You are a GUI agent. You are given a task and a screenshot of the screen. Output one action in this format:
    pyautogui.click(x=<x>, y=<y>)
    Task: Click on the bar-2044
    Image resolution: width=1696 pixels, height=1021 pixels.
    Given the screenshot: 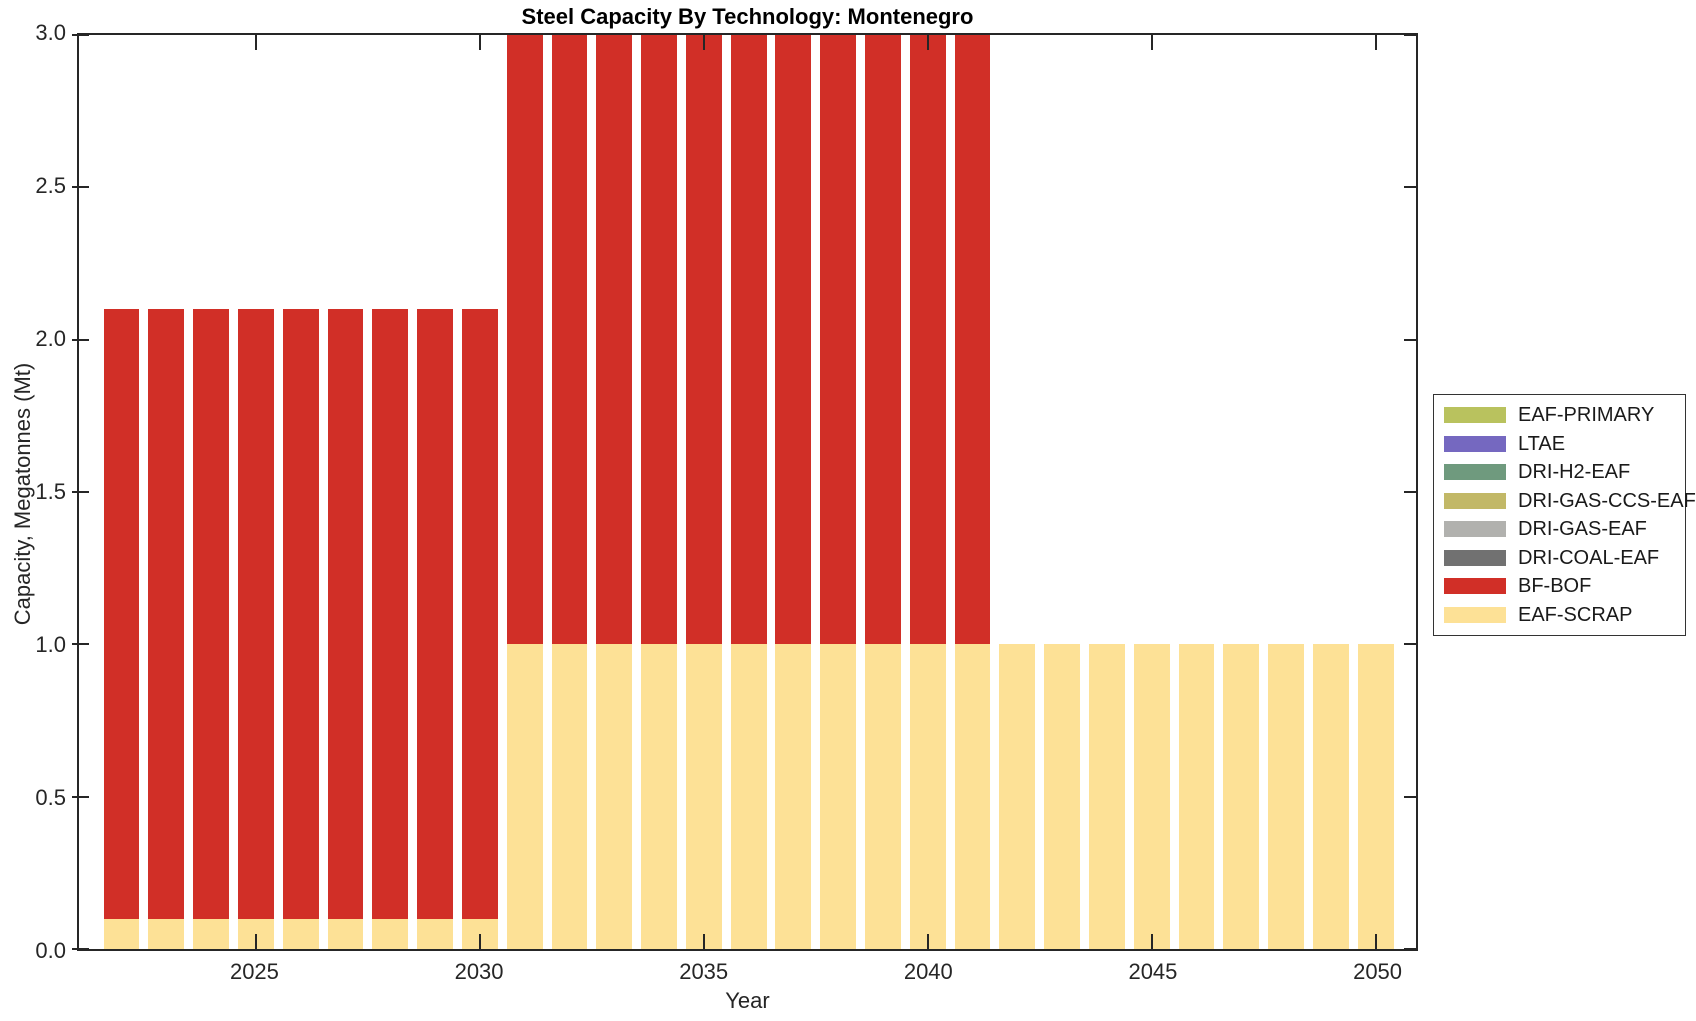 What is the action you would take?
    pyautogui.click(x=1107, y=492)
    